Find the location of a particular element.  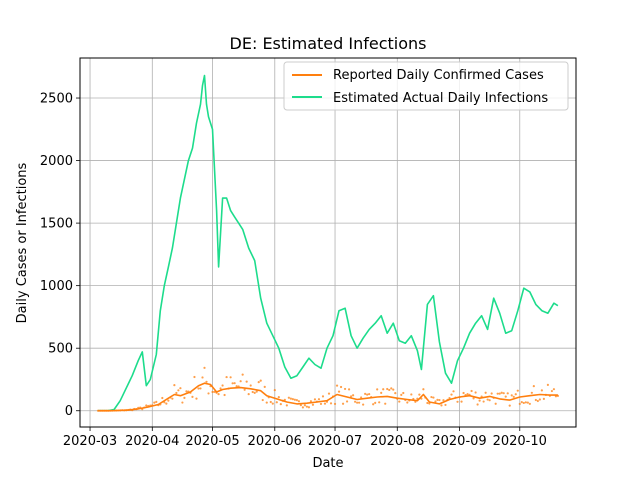

y-tick-label: 1000 is located at coordinates (56, 286).